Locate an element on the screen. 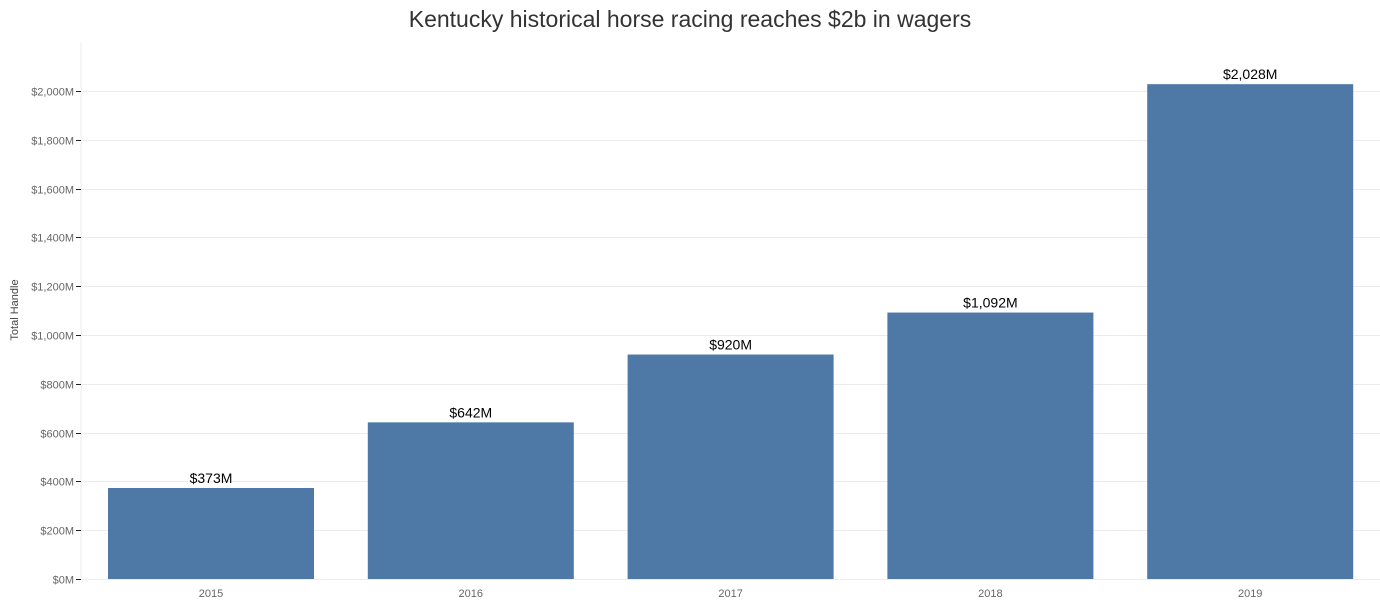 The image size is (1380, 600). bar-2016 is located at coordinates (470, 500).